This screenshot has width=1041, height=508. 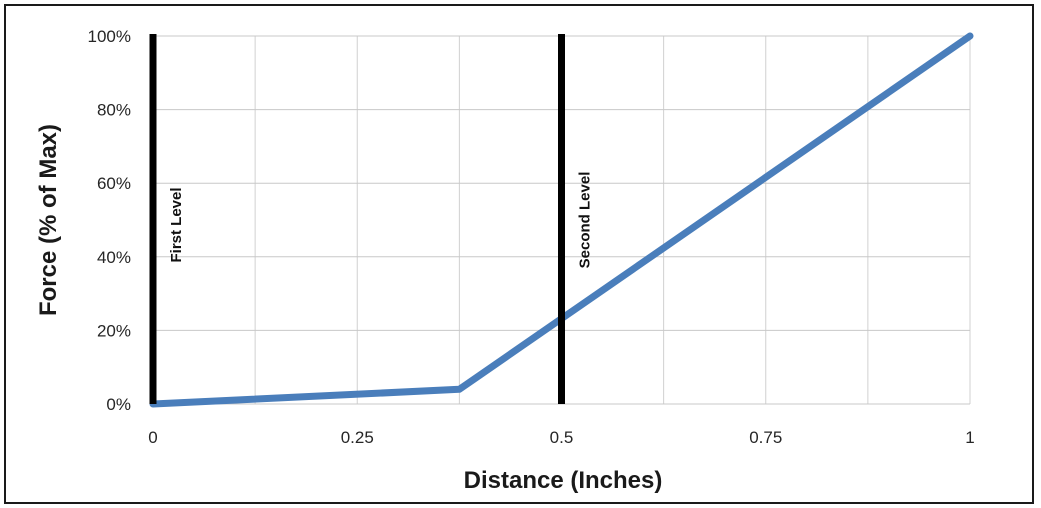 I want to click on x-tick-label: 0.5, so click(x=562, y=437).